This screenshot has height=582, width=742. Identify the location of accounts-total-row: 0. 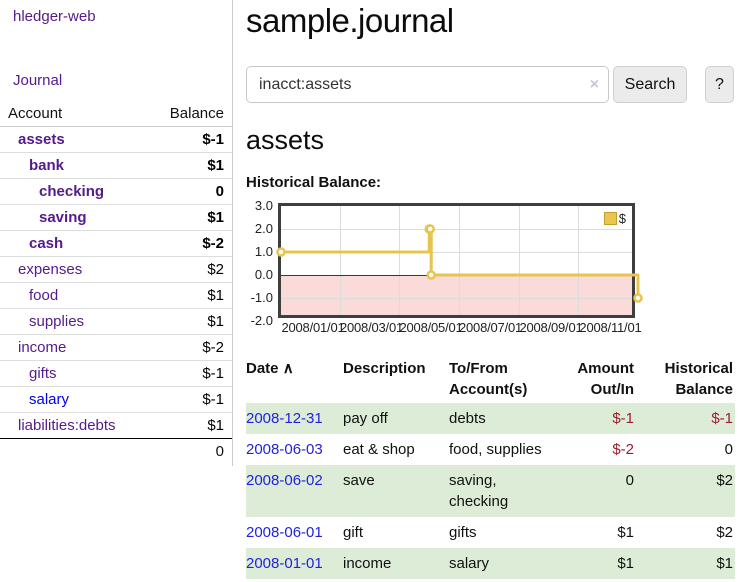
(116, 451).